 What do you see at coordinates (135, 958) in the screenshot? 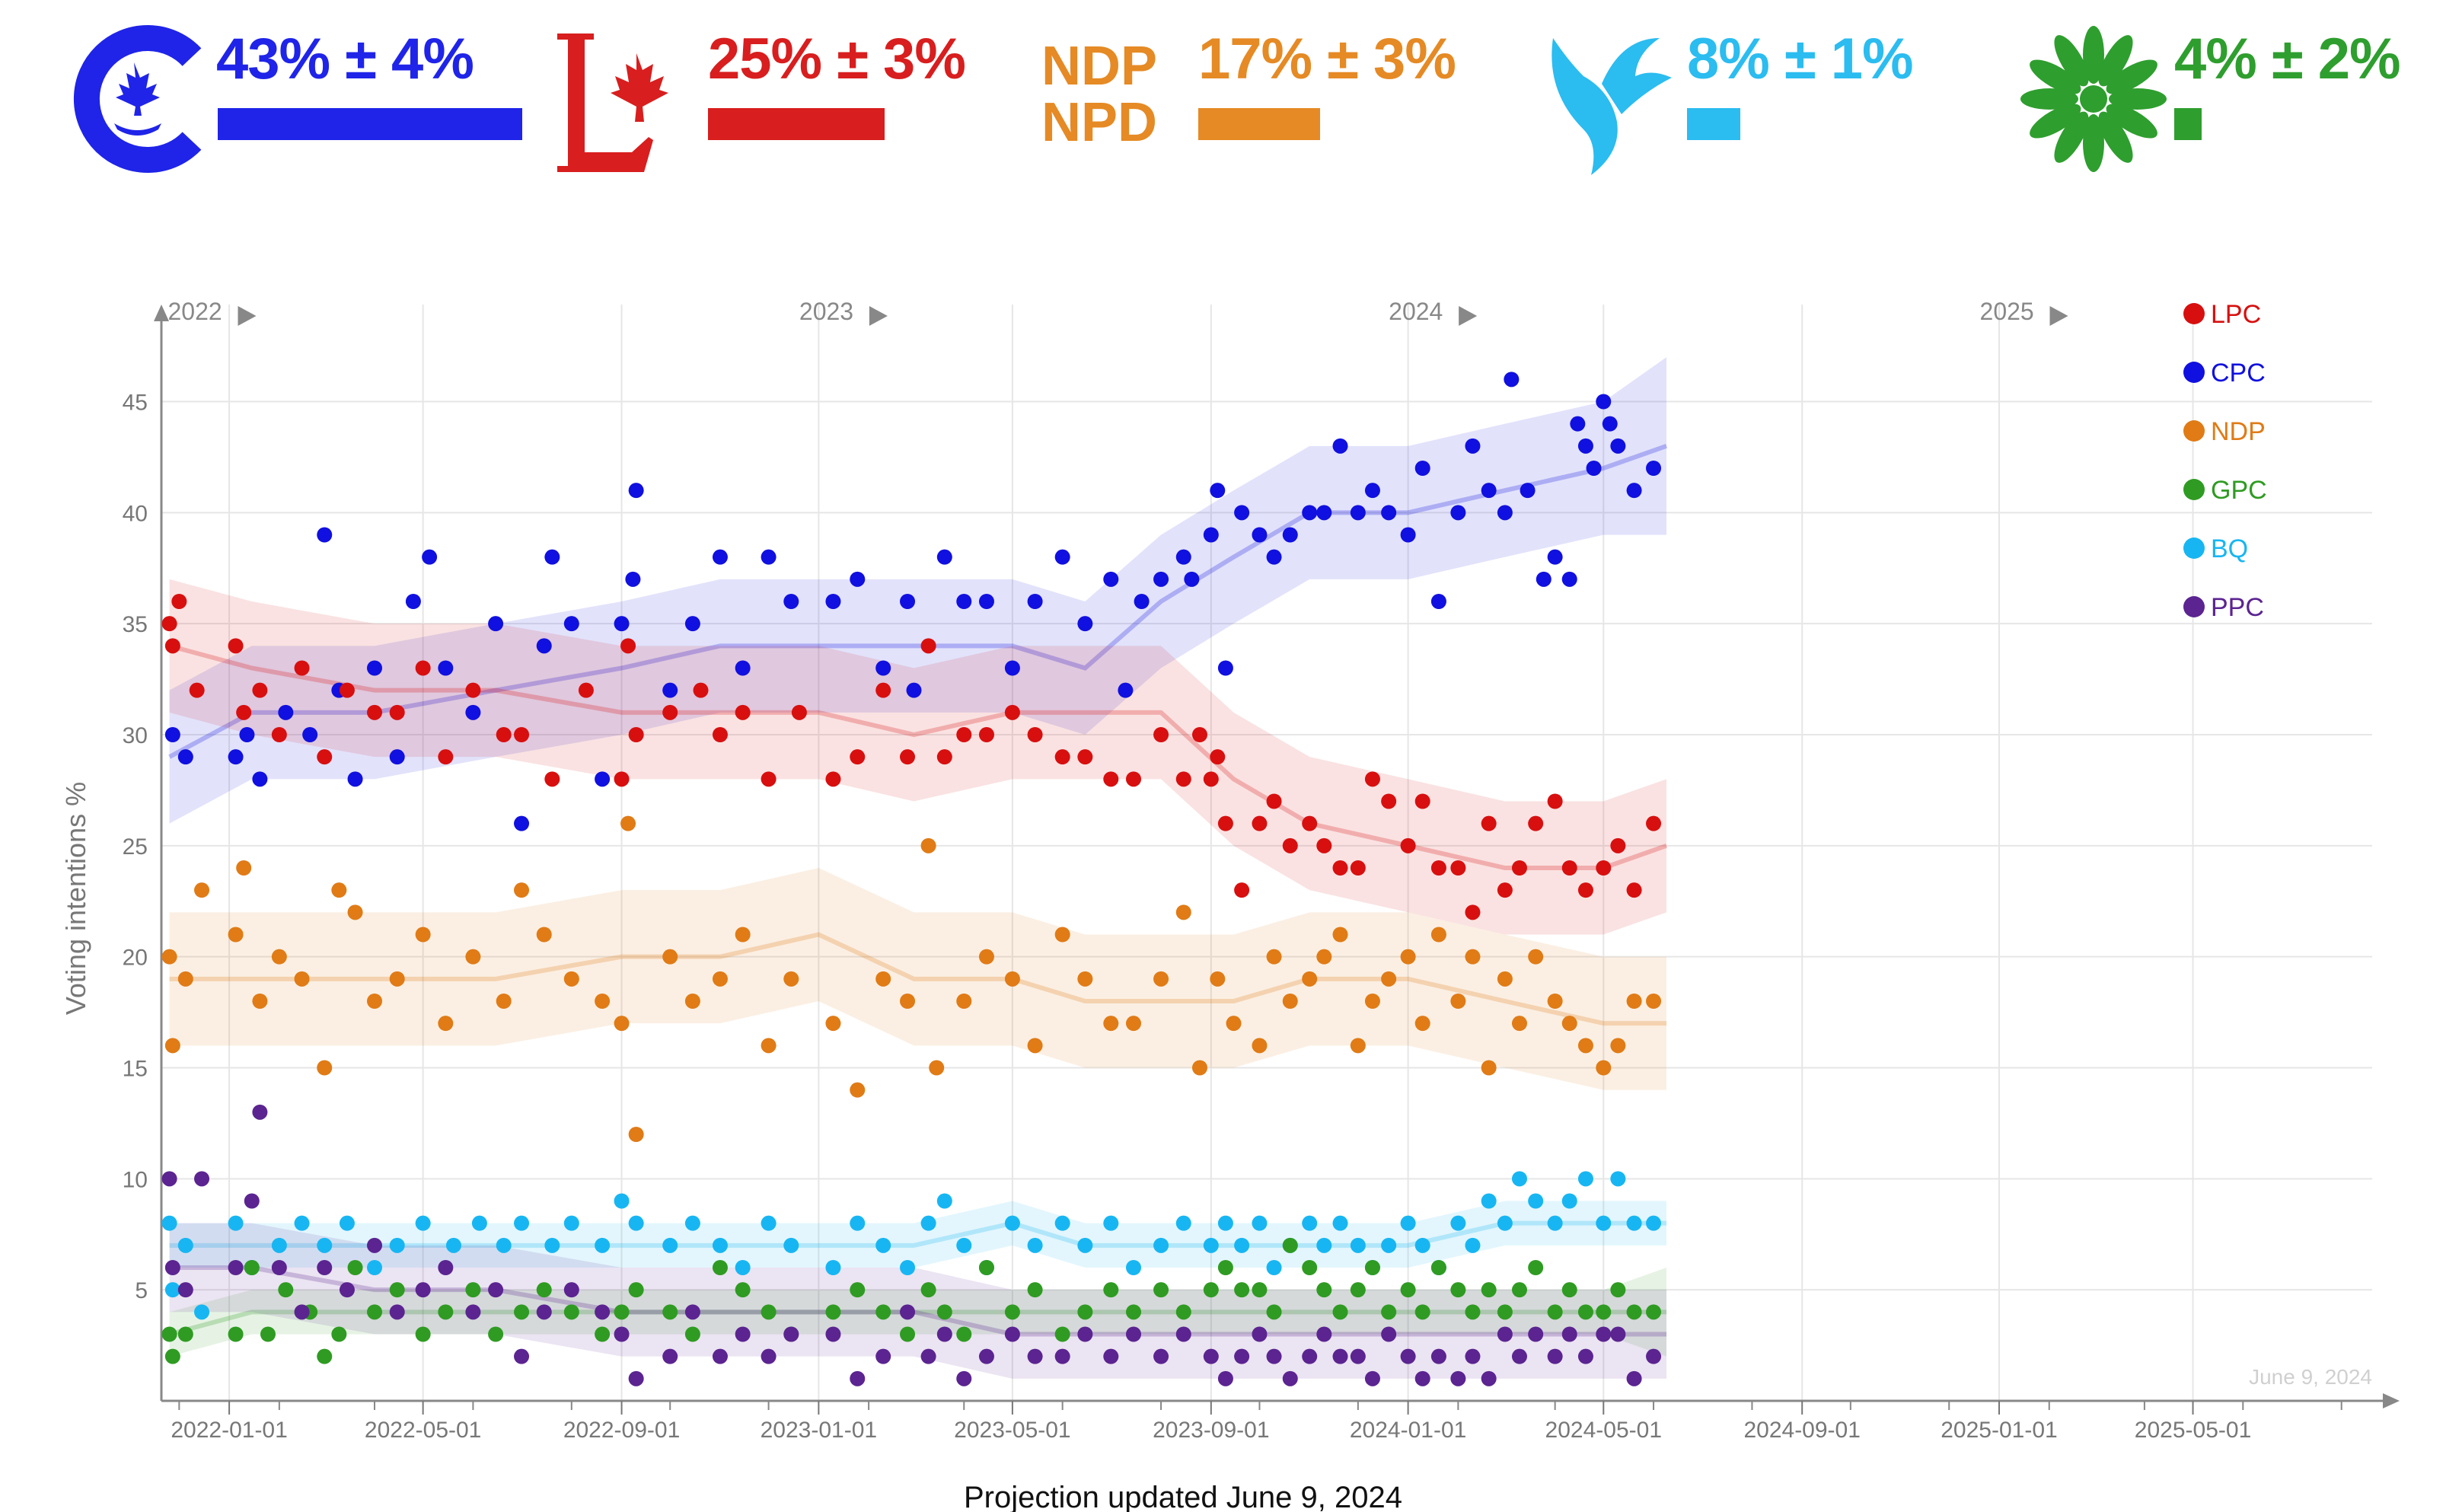
I see `y-tick-label: 20` at bounding box center [135, 958].